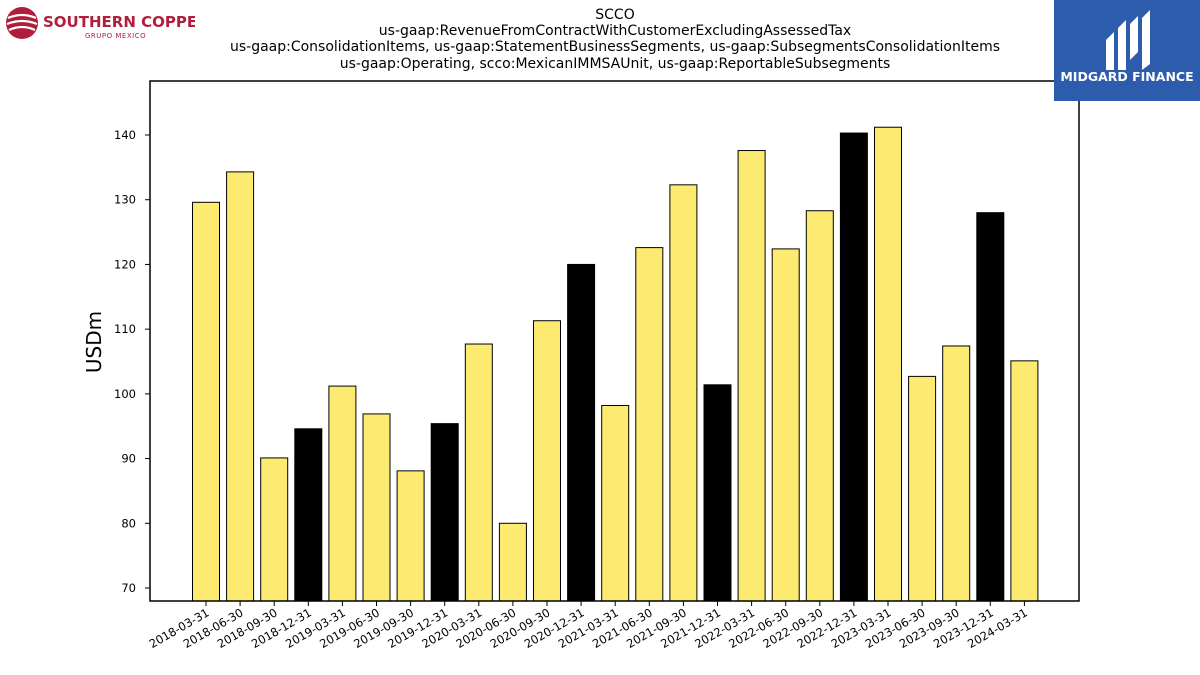 Image resolution: width=1200 pixels, height=675 pixels. I want to click on y-tick-label: 80, so click(128, 523).